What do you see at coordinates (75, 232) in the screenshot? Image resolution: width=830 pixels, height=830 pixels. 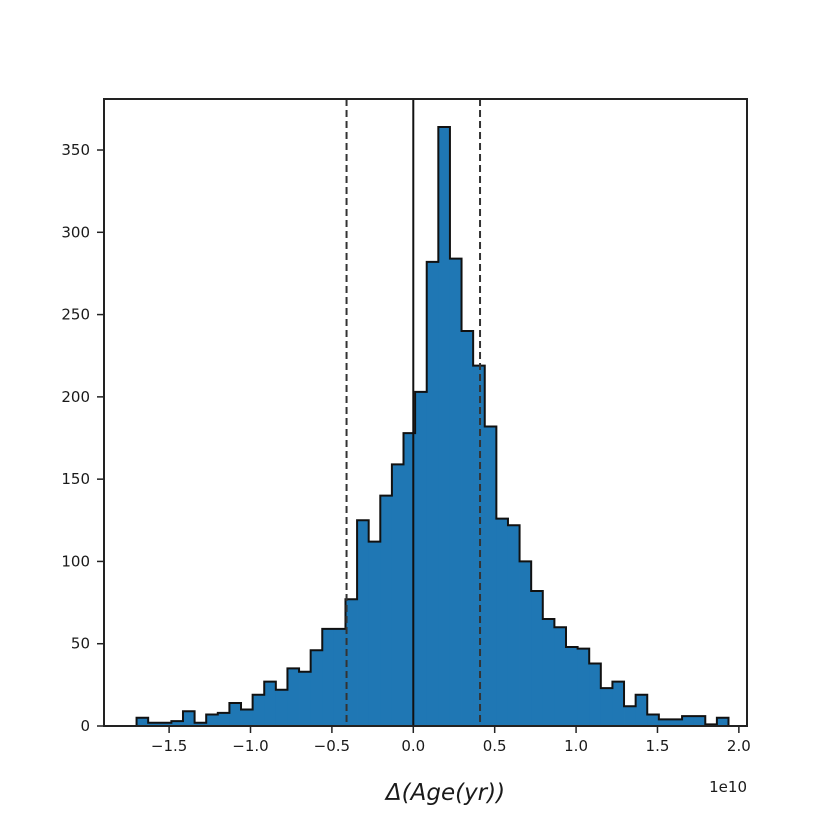 I see `y-tick-label: 300` at bounding box center [75, 232].